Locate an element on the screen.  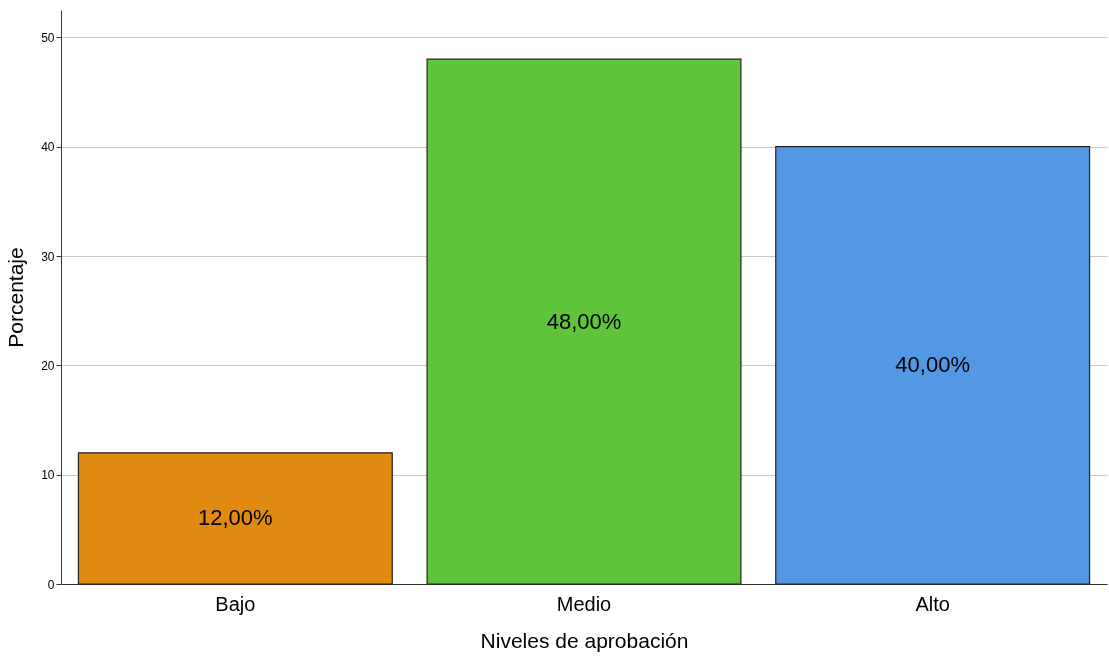
y-tick-label: 20 is located at coordinates (48, 365).